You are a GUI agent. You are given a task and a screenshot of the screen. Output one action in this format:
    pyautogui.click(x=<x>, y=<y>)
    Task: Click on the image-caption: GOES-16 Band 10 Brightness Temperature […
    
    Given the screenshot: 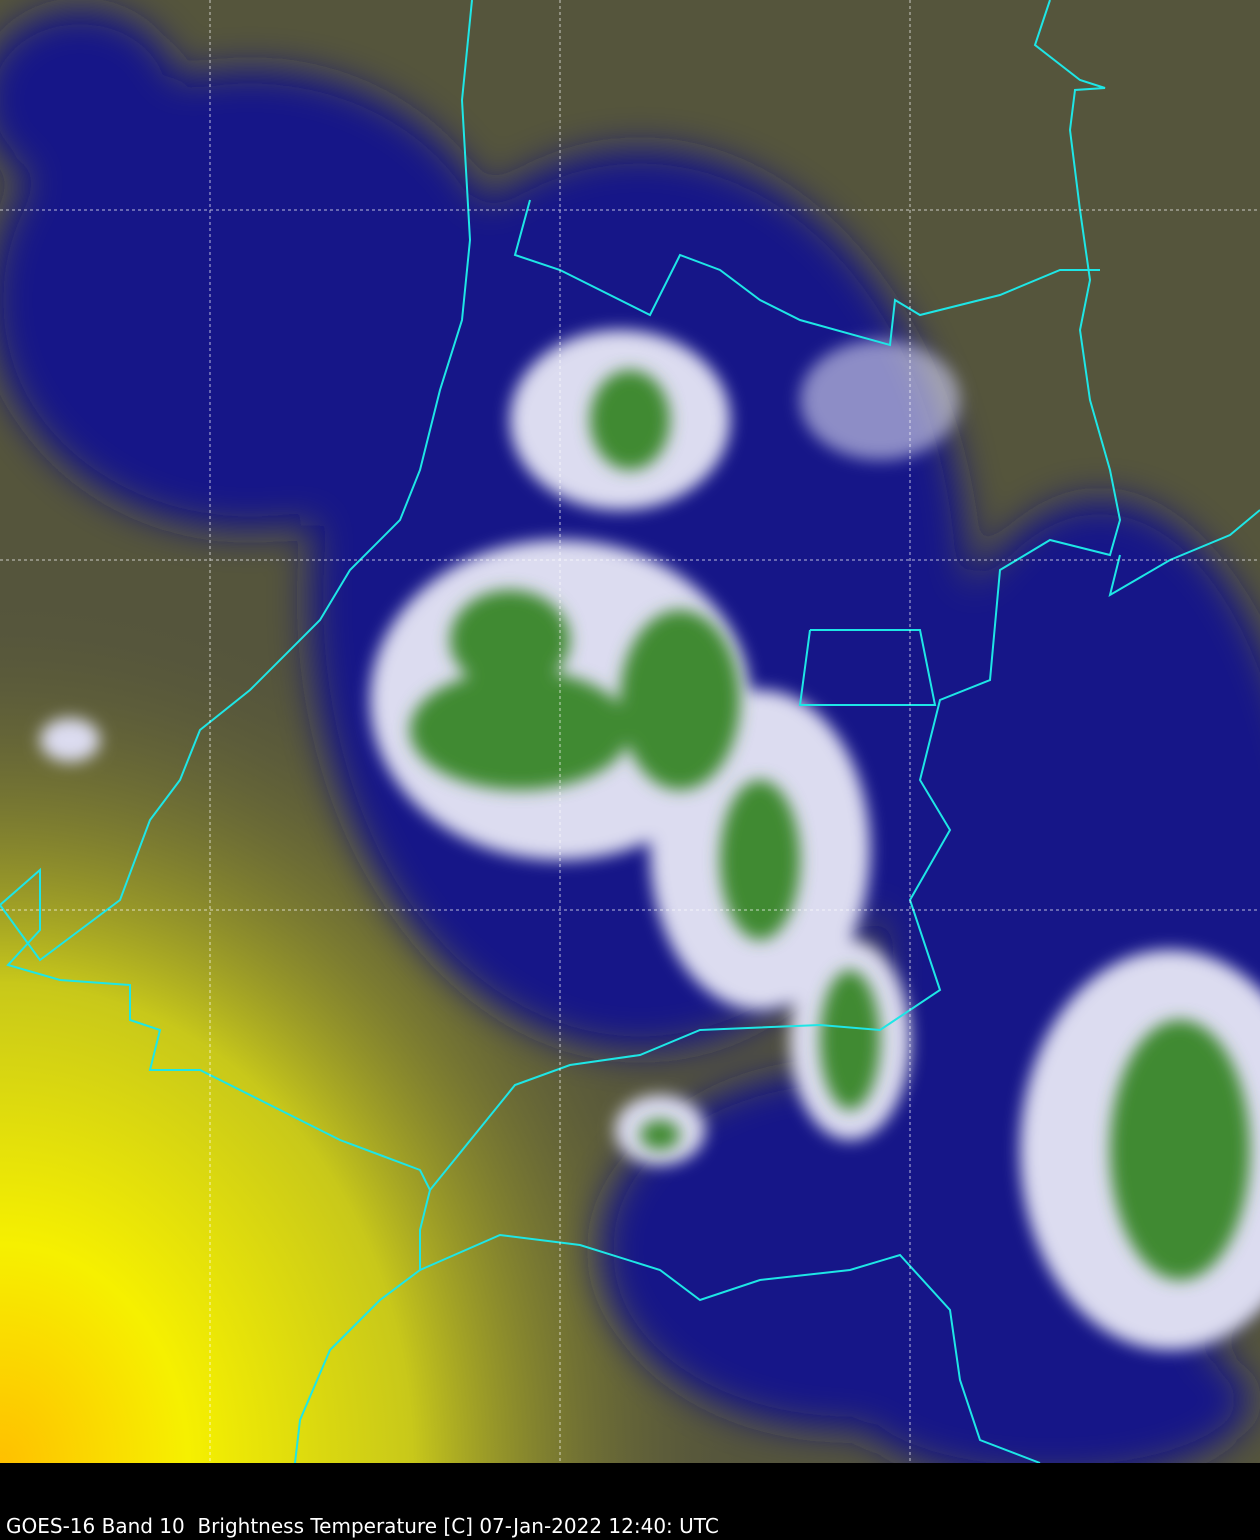 What is the action you would take?
    pyautogui.click(x=362, y=1526)
    